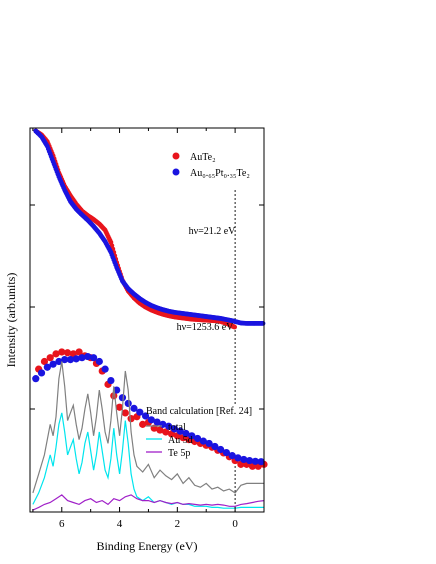 The image size is (436, 564). Describe the element at coordinates (148, 502) in the screenshot. I see `band-line-te5p` at that location.